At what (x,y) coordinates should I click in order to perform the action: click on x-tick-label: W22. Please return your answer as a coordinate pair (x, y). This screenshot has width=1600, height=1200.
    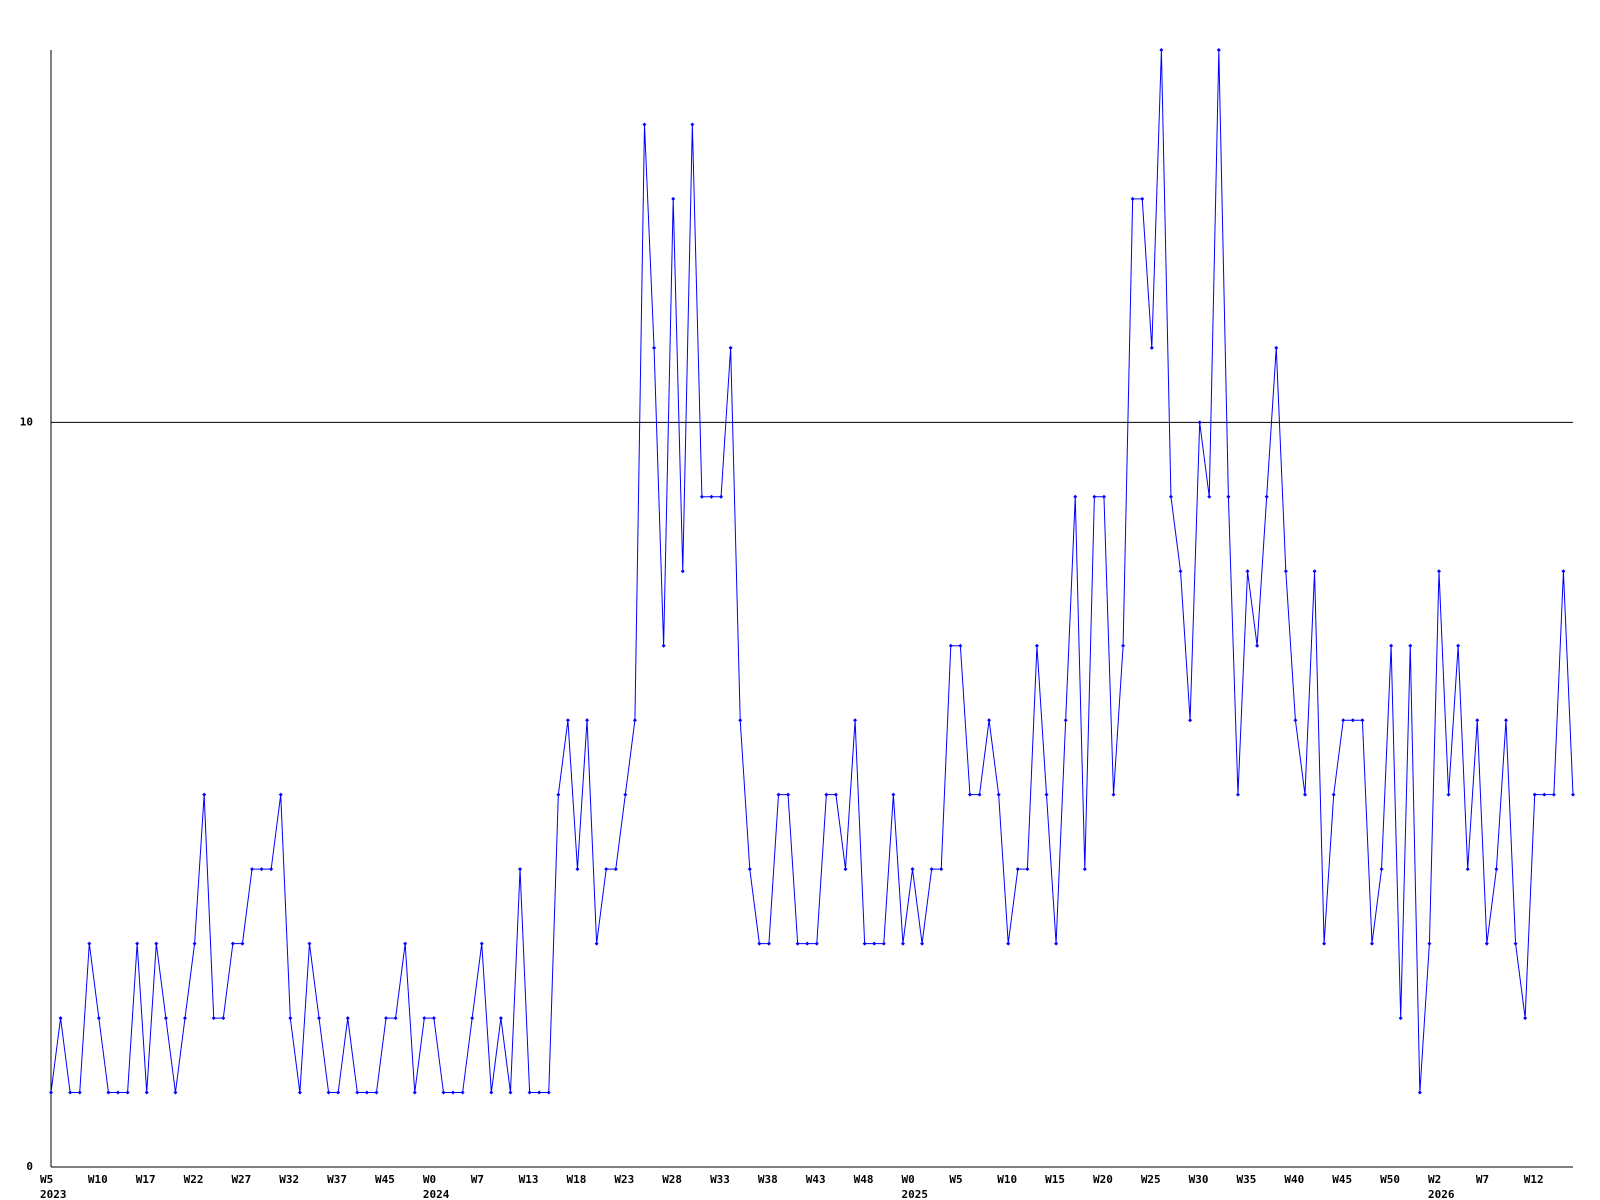
    Looking at the image, I should click on (194, 1179).